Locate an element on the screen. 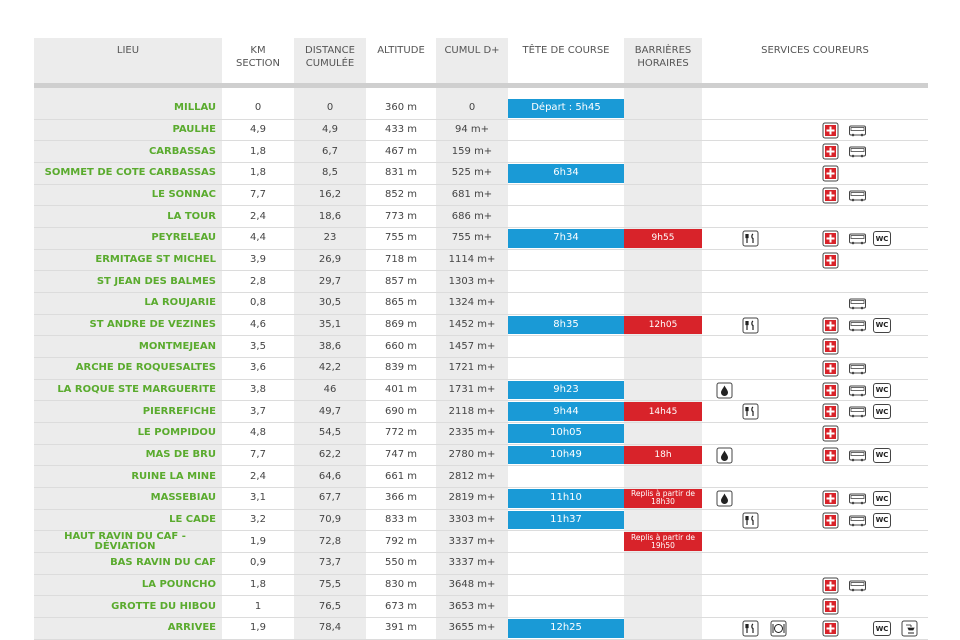 The image size is (960, 640). column-bg is located at coordinates (566, 339).